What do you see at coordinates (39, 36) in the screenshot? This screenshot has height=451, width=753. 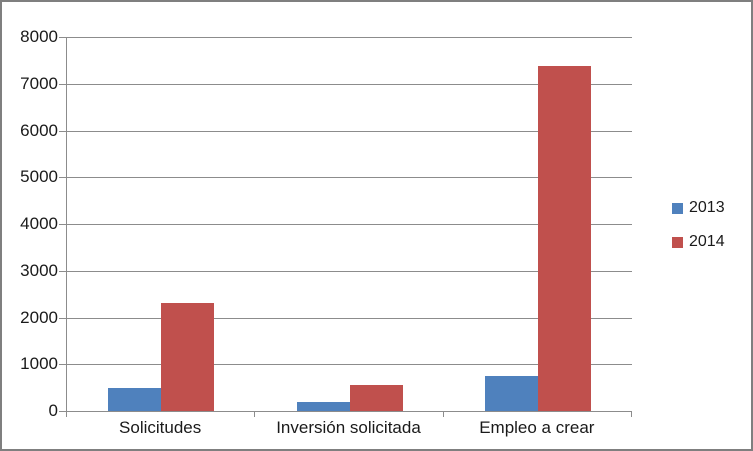 I see `y-axis-label: 8000` at bounding box center [39, 36].